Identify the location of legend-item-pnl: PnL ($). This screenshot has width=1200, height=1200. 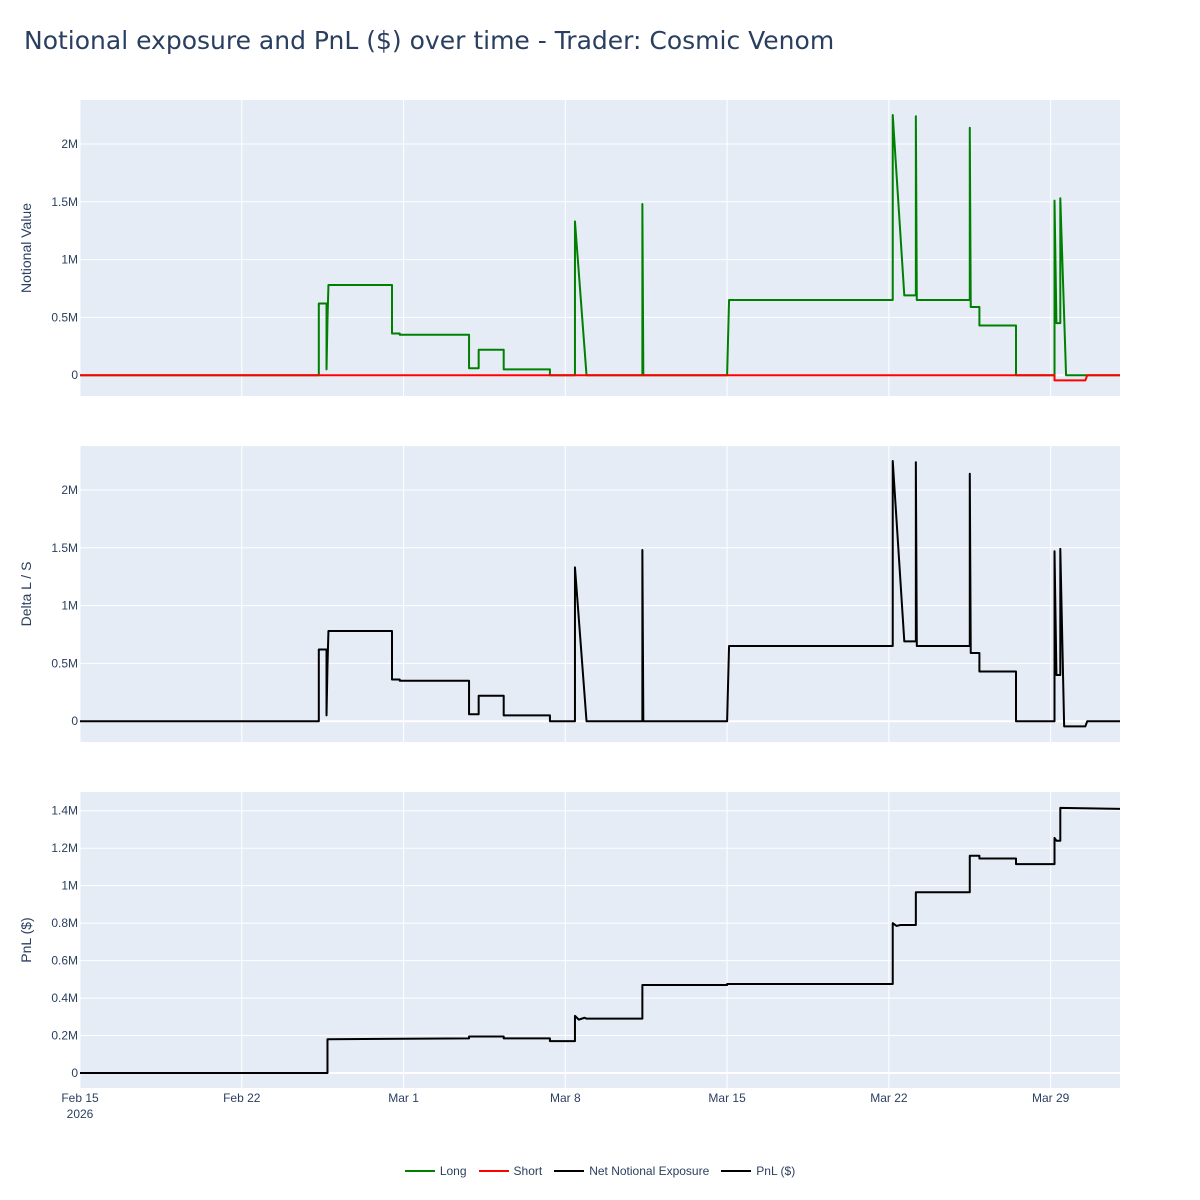
(758, 1171).